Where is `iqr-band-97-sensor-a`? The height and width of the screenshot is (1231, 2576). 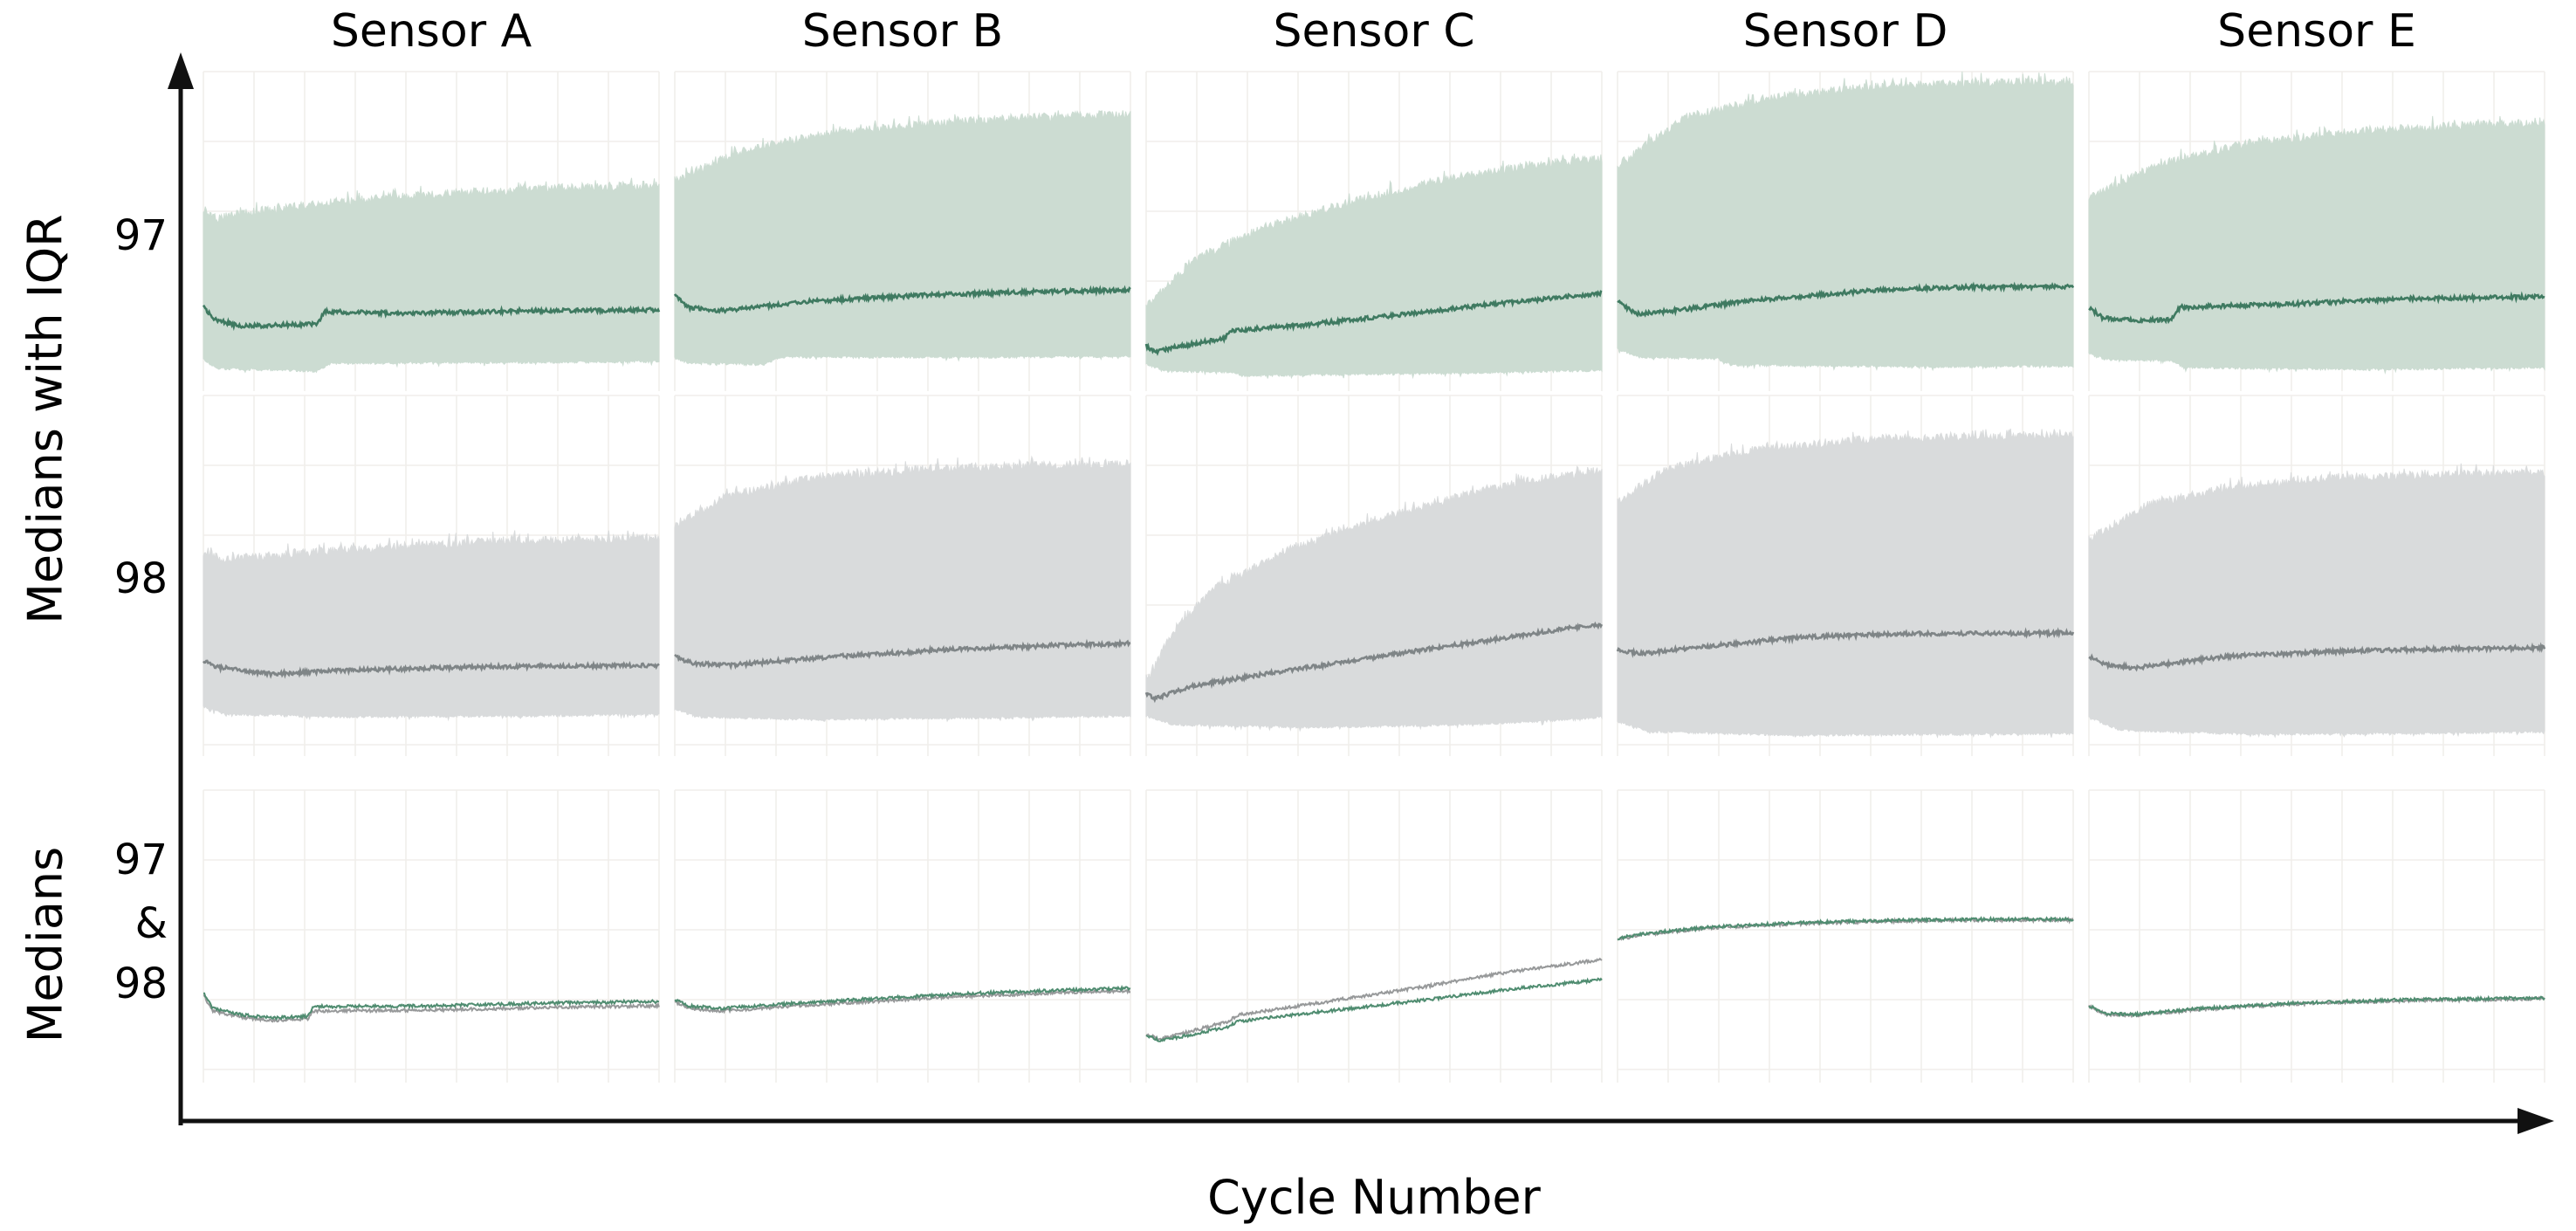
iqr-band-97-sensor-a is located at coordinates (432, 275).